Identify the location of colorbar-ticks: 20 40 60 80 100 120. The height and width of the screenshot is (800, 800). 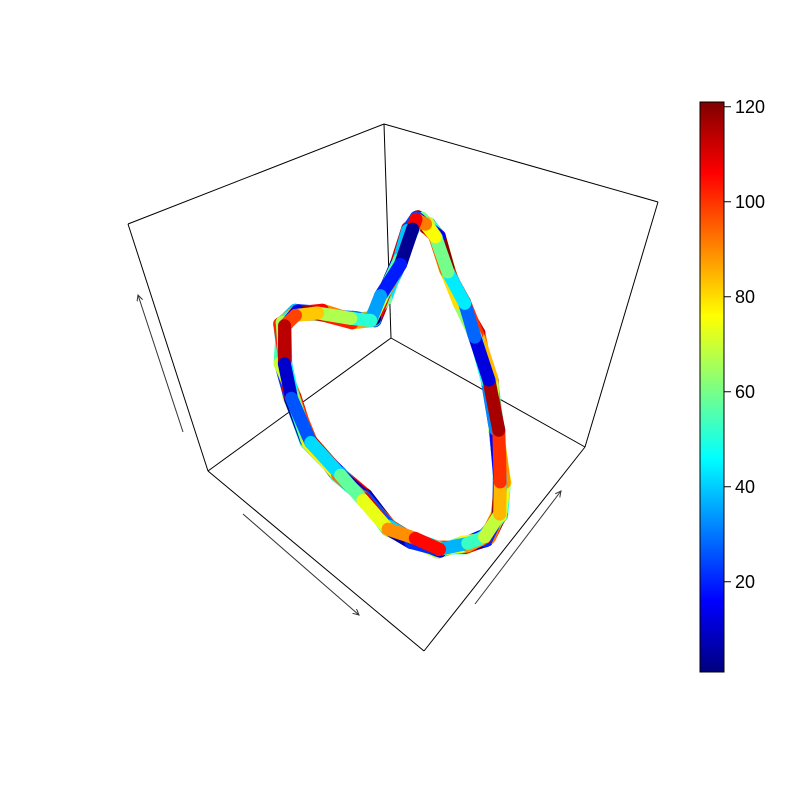
(744, 344).